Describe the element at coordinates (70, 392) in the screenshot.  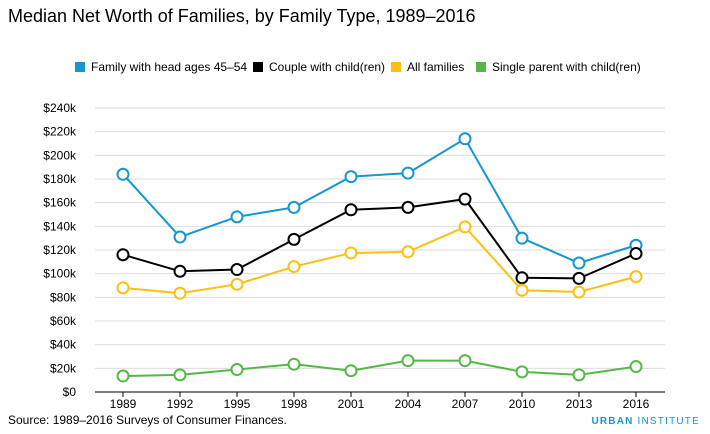
I see `y-tick-label: $0` at that location.